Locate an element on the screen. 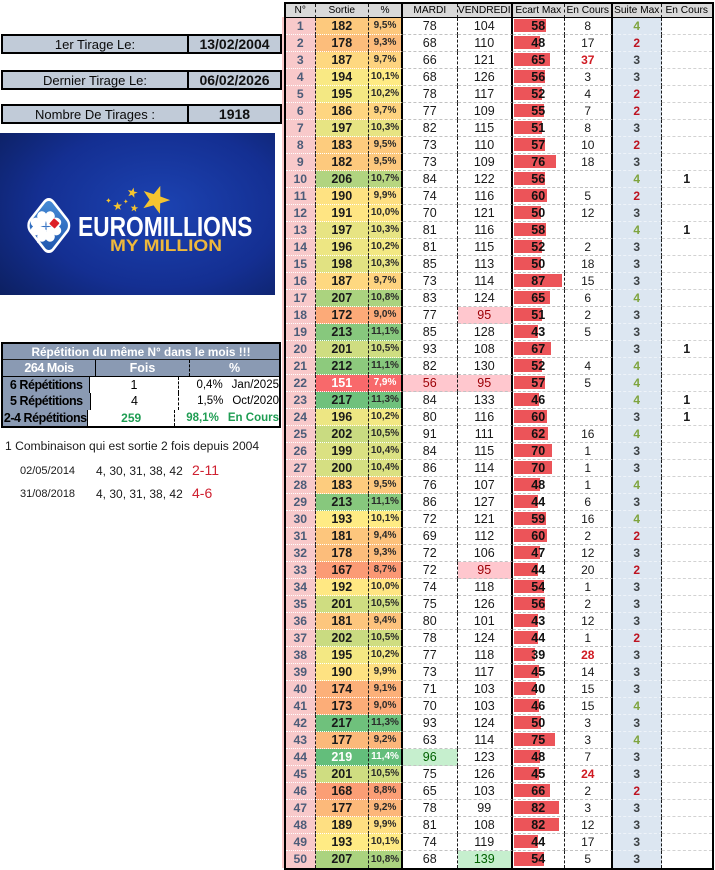 This screenshot has width=715, height=870. svg-text: EUROMILLIONS is located at coordinates (165, 226).